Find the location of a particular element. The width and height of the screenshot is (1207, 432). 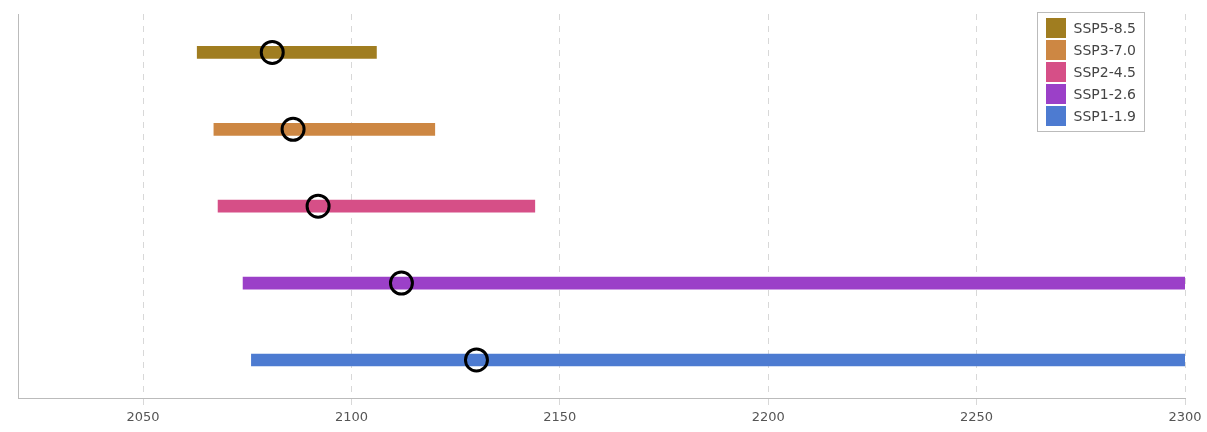

x-tick-label: 2200 is located at coordinates (768, 416).